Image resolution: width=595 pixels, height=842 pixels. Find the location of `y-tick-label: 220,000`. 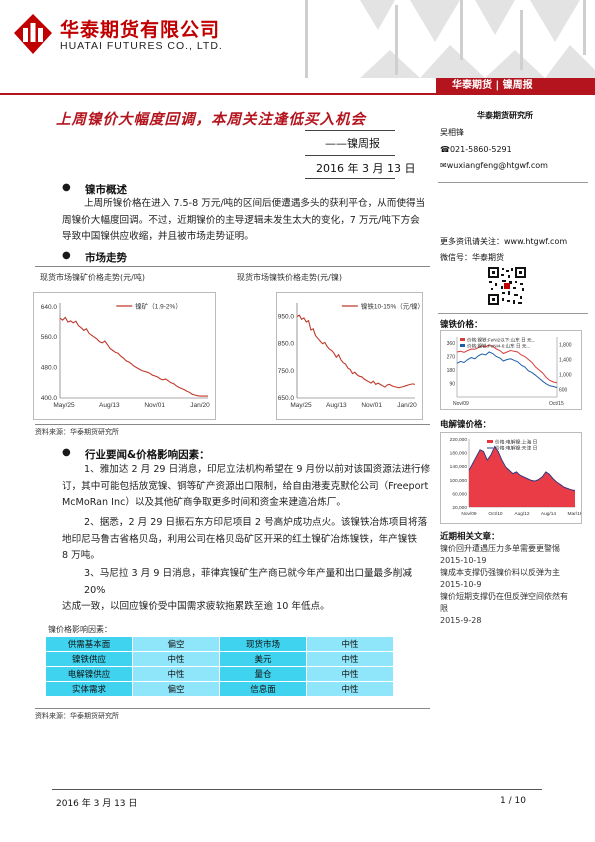

y-tick-label: 220,000 is located at coordinates (459, 440).